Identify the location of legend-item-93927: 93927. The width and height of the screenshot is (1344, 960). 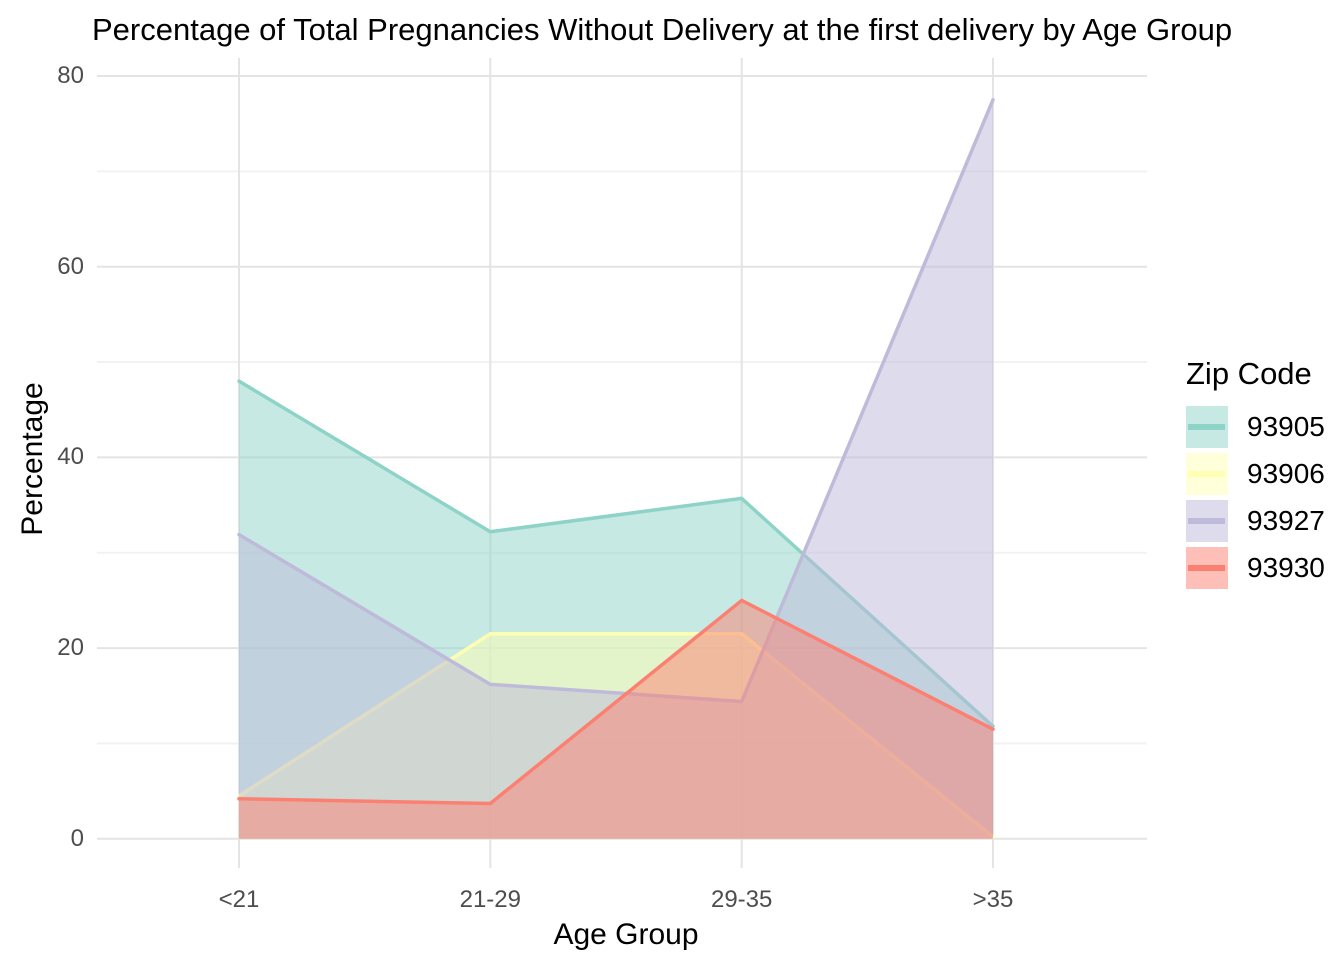
(1255, 521).